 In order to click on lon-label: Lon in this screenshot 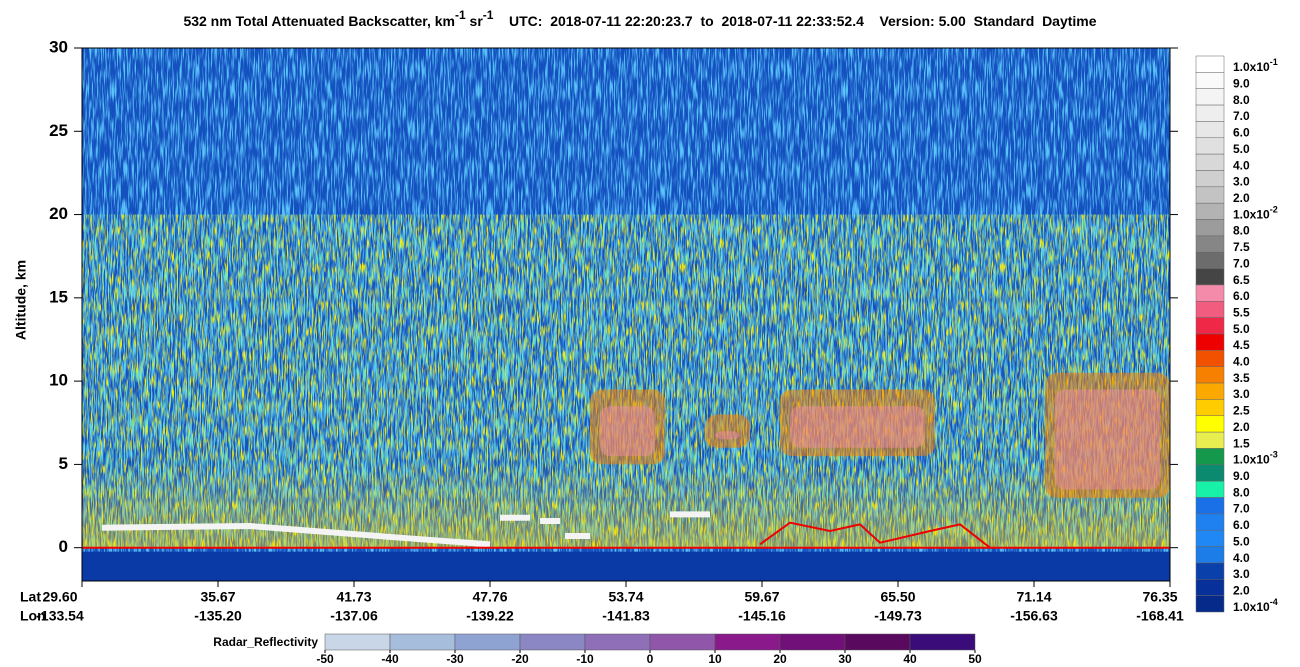, I will do `click(33, 616)`.